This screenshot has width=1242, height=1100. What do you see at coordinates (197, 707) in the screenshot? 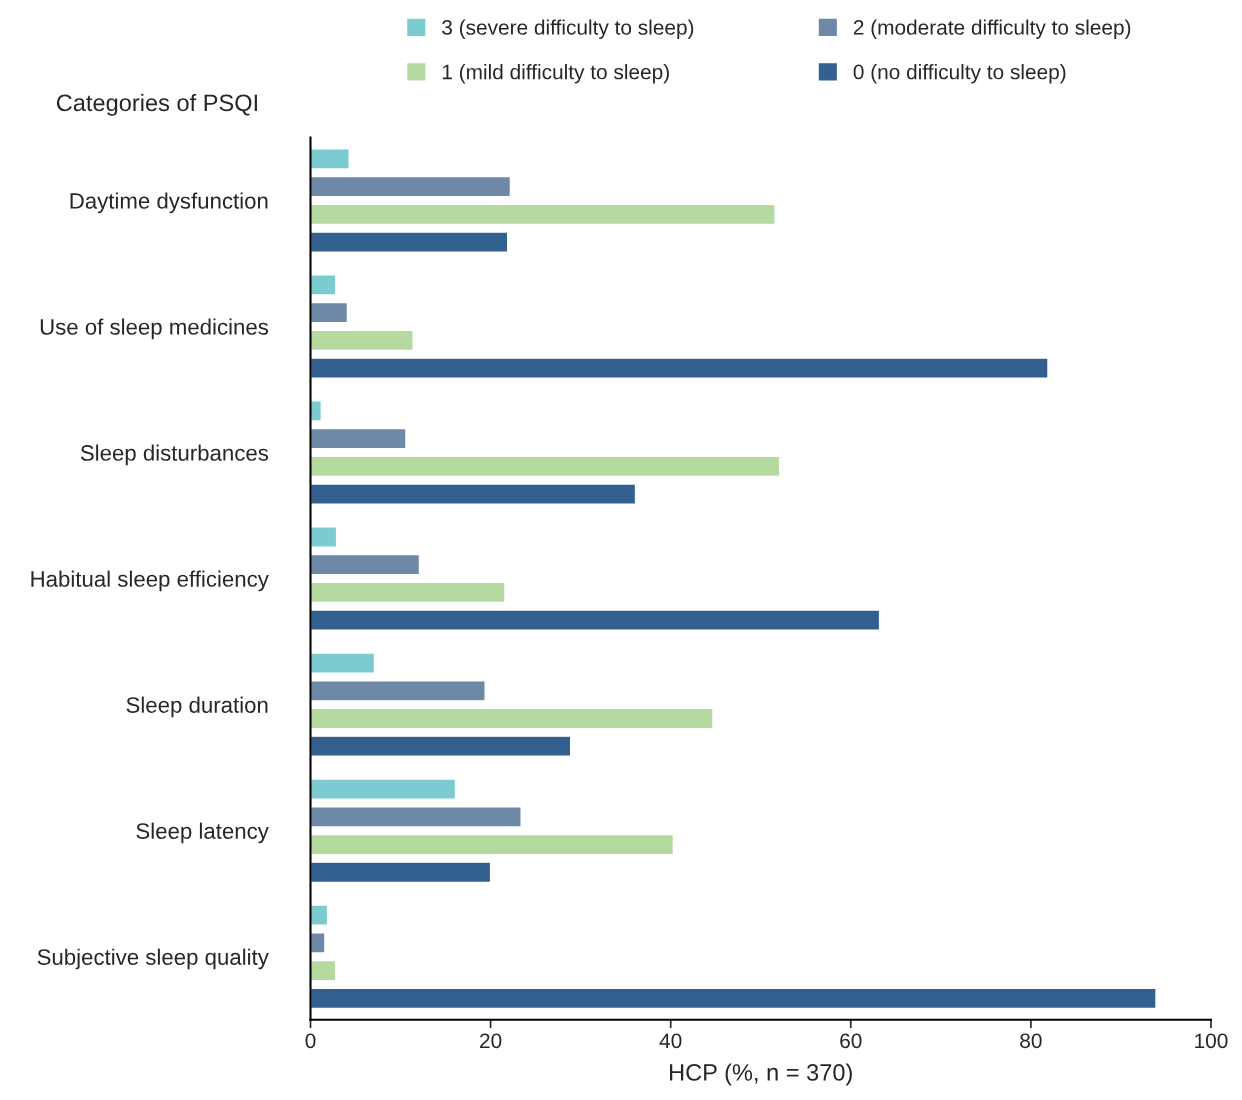
I see `y-tick-label: Sleep duration` at bounding box center [197, 707].